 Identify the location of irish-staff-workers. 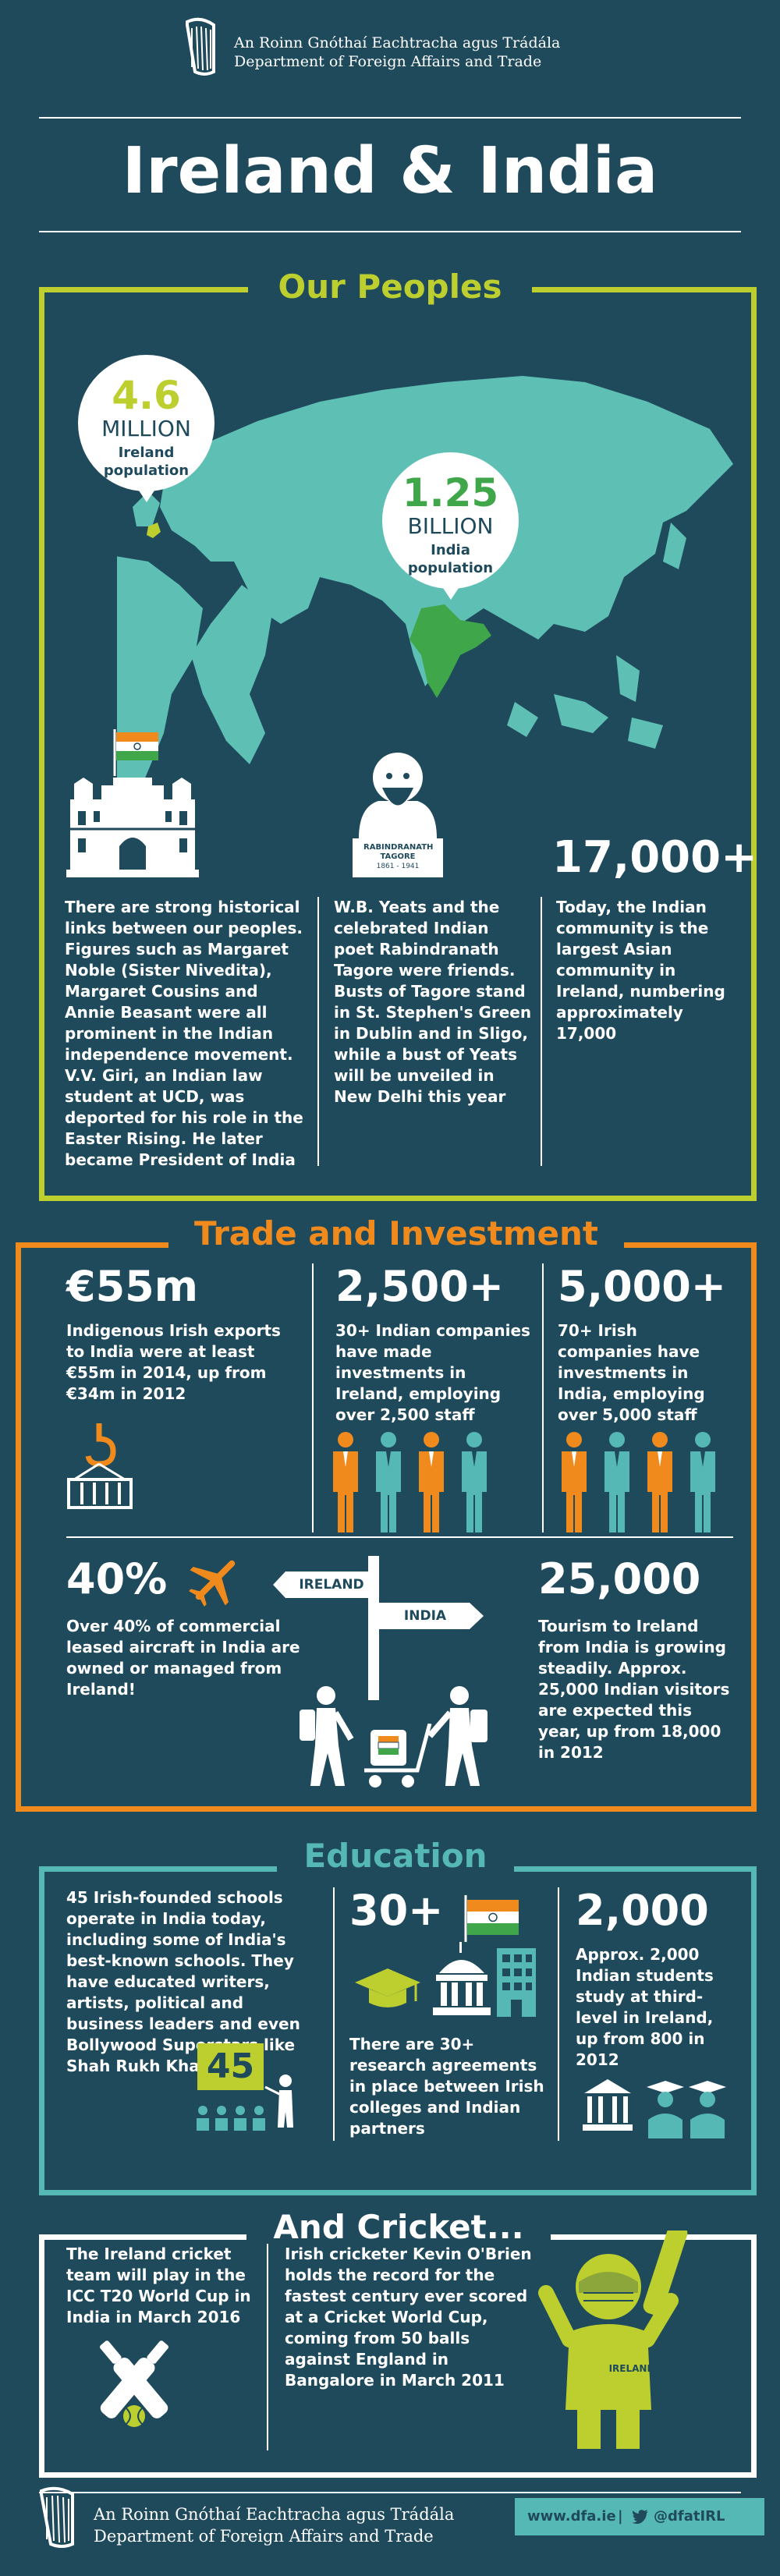
(644, 1483).